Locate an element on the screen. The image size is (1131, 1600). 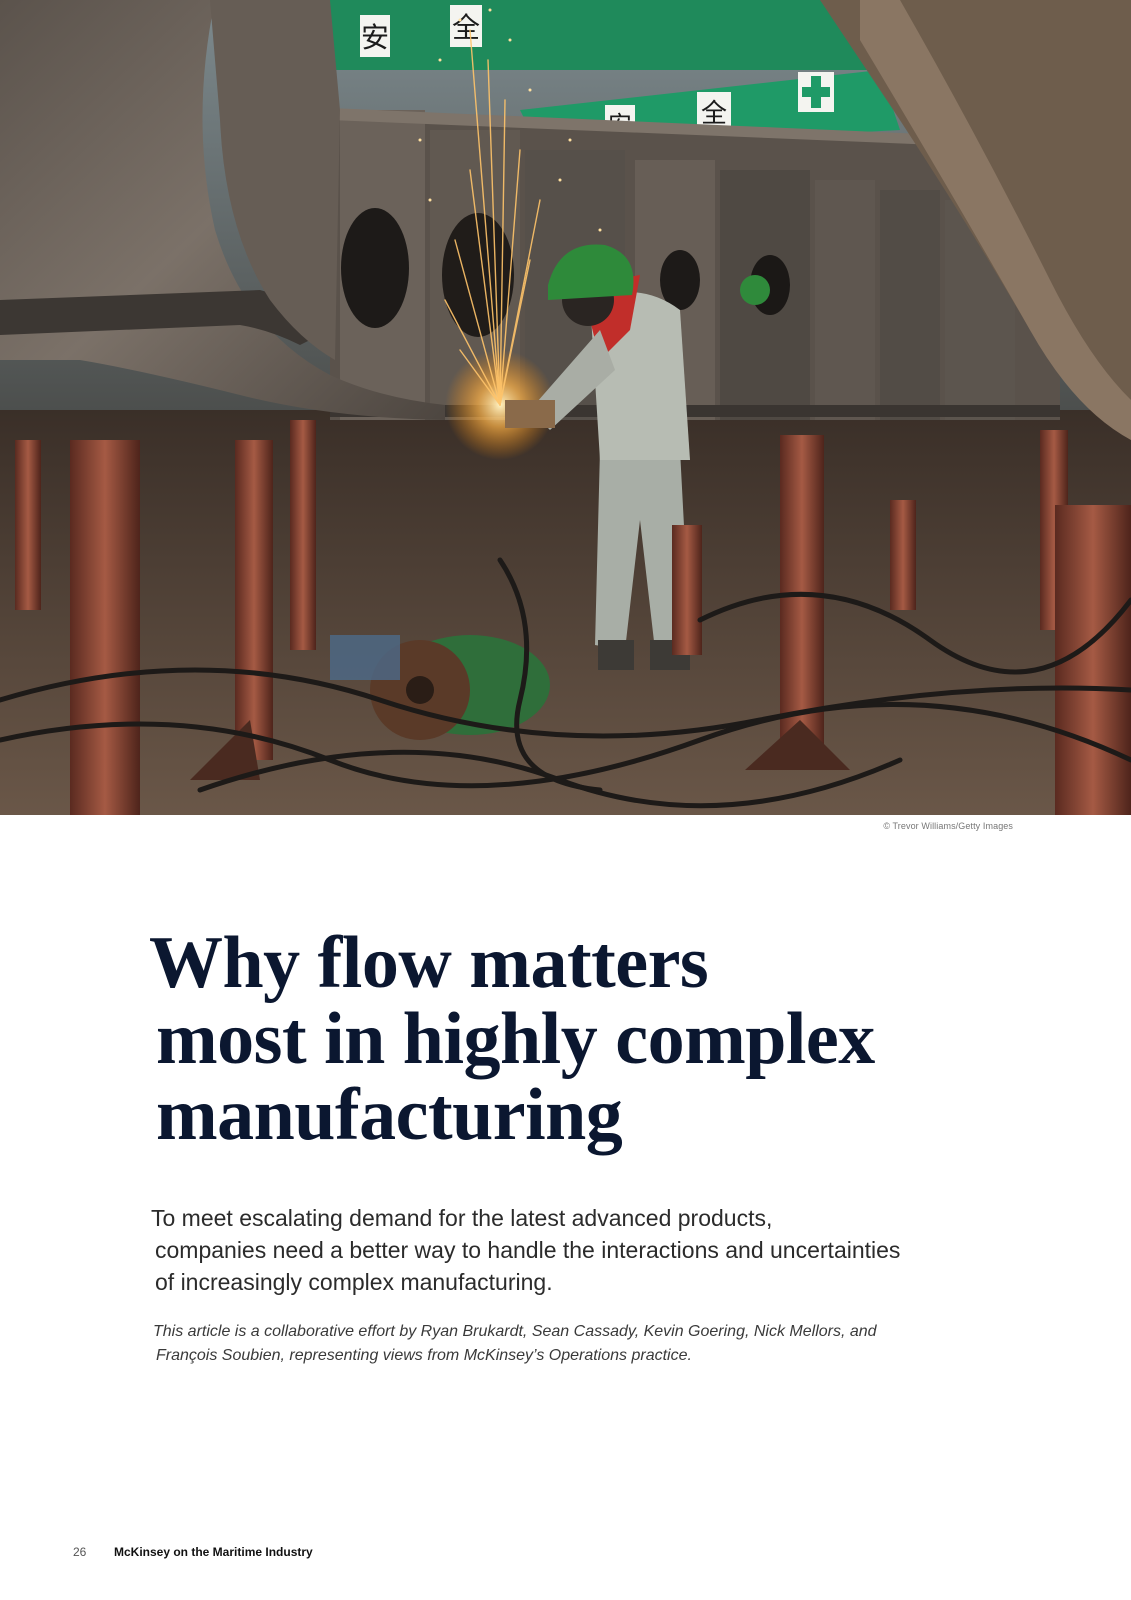
safety-sign-upper: 安 全 is located at coordinates (610, 35).